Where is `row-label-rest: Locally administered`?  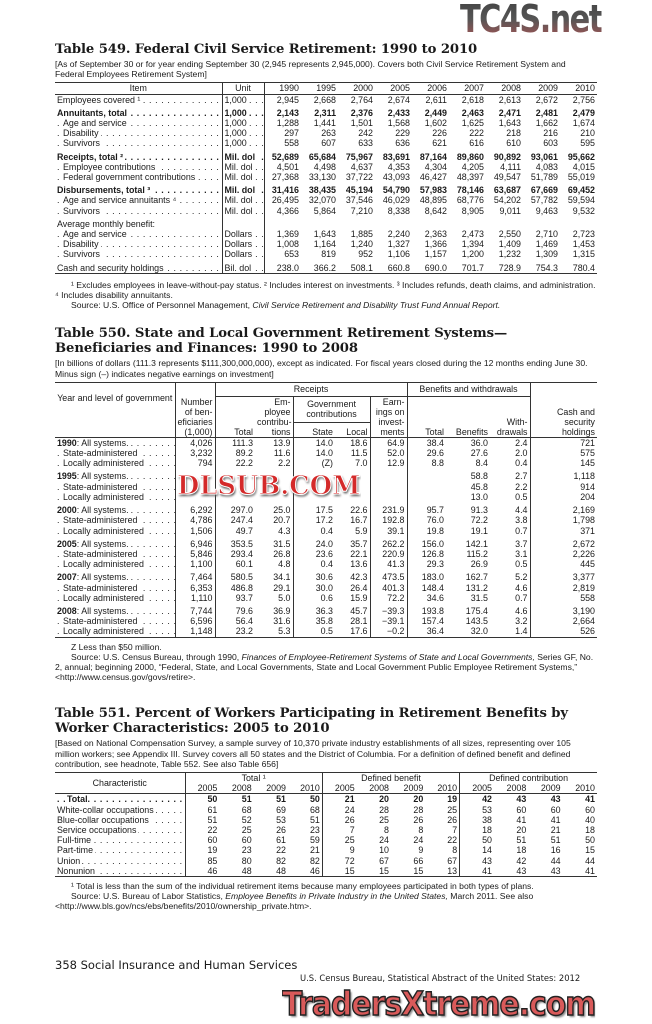 row-label-rest: Locally administered is located at coordinates (103, 496).